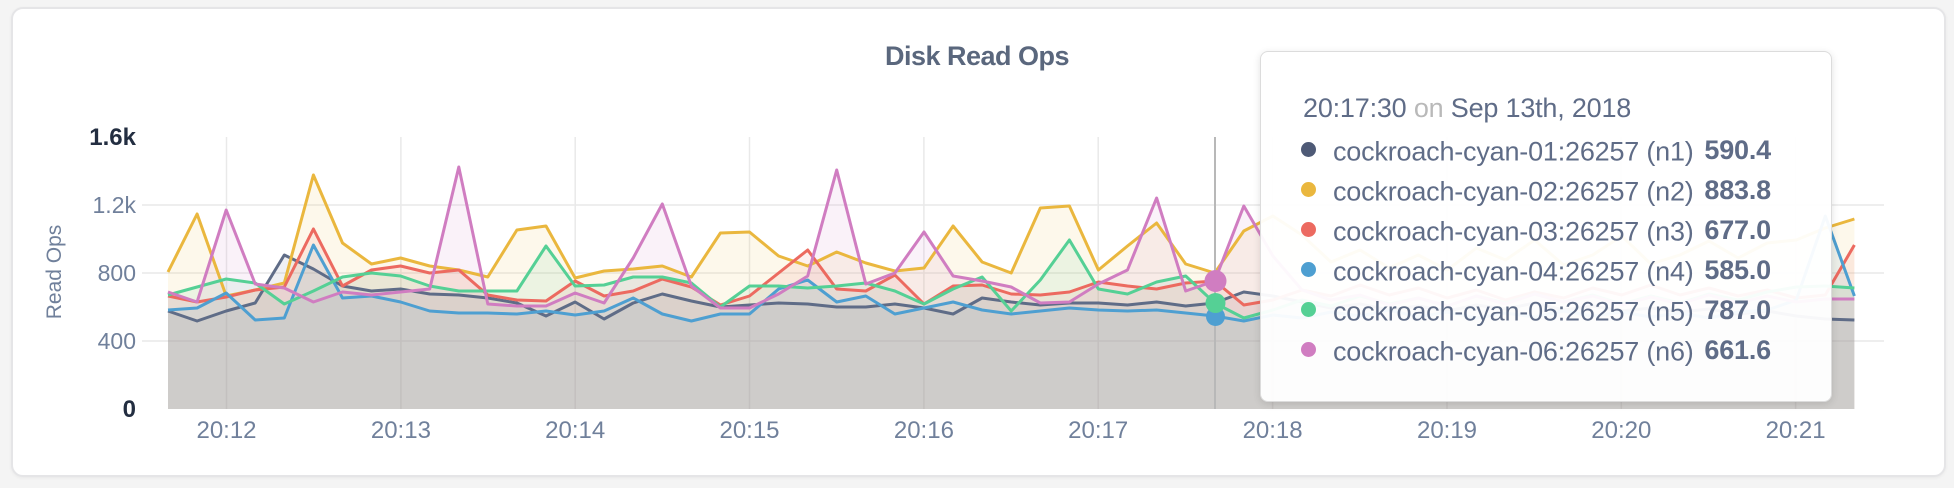 Image resolution: width=1954 pixels, height=488 pixels. What do you see at coordinates (924, 430) in the screenshot?
I see `svg-text: 20:16` at bounding box center [924, 430].